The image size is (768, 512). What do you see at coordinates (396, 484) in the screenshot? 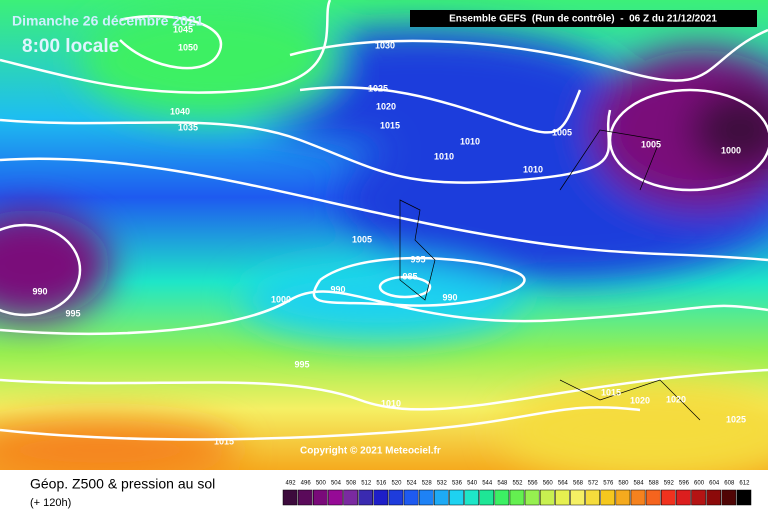
I see `scale-label: 520` at bounding box center [396, 484].